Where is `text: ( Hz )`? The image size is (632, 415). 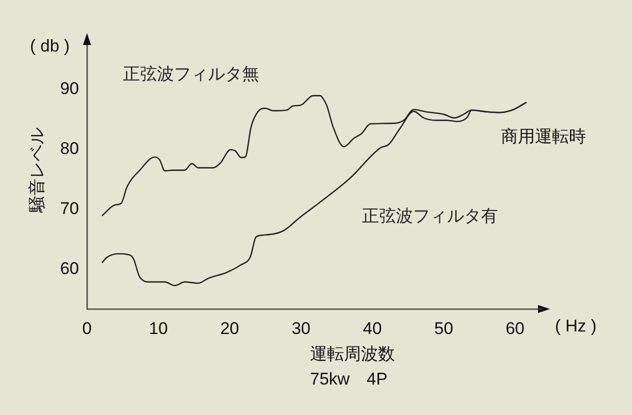 text: ( Hz ) is located at coordinates (576, 326).